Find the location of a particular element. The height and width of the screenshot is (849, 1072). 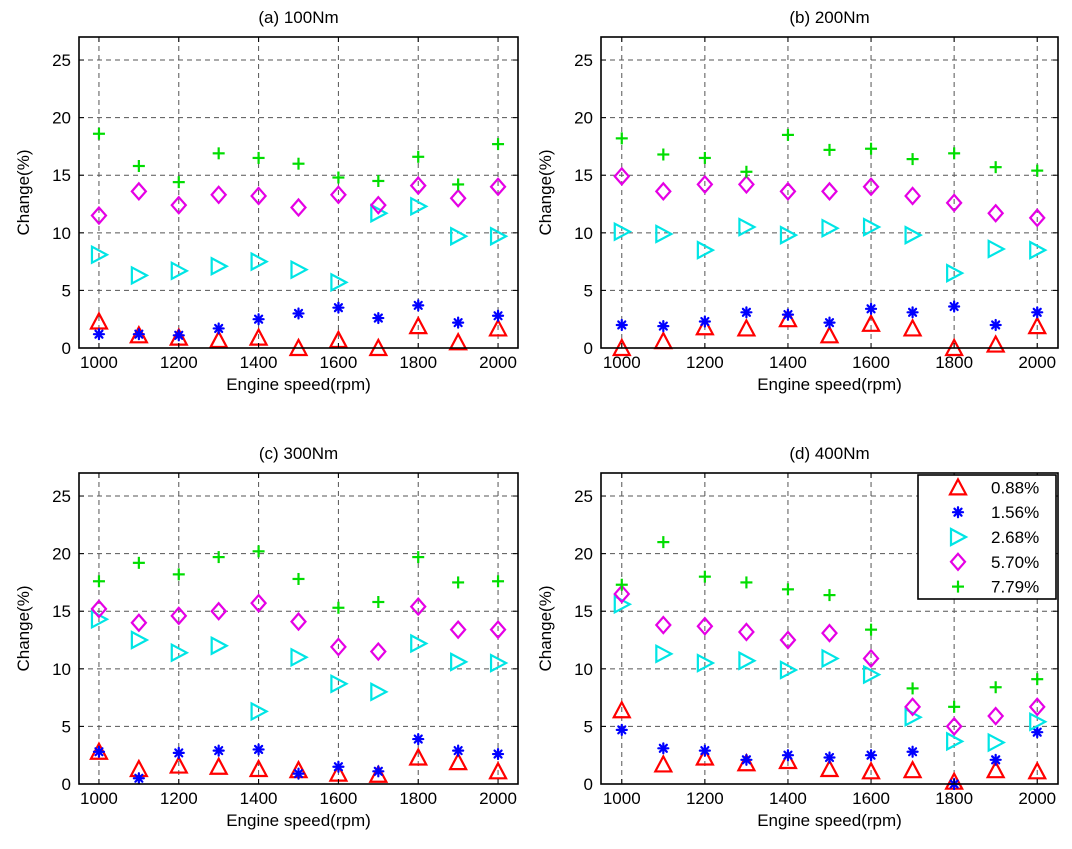

legend-entry: 5.70% is located at coordinates (994, 562).